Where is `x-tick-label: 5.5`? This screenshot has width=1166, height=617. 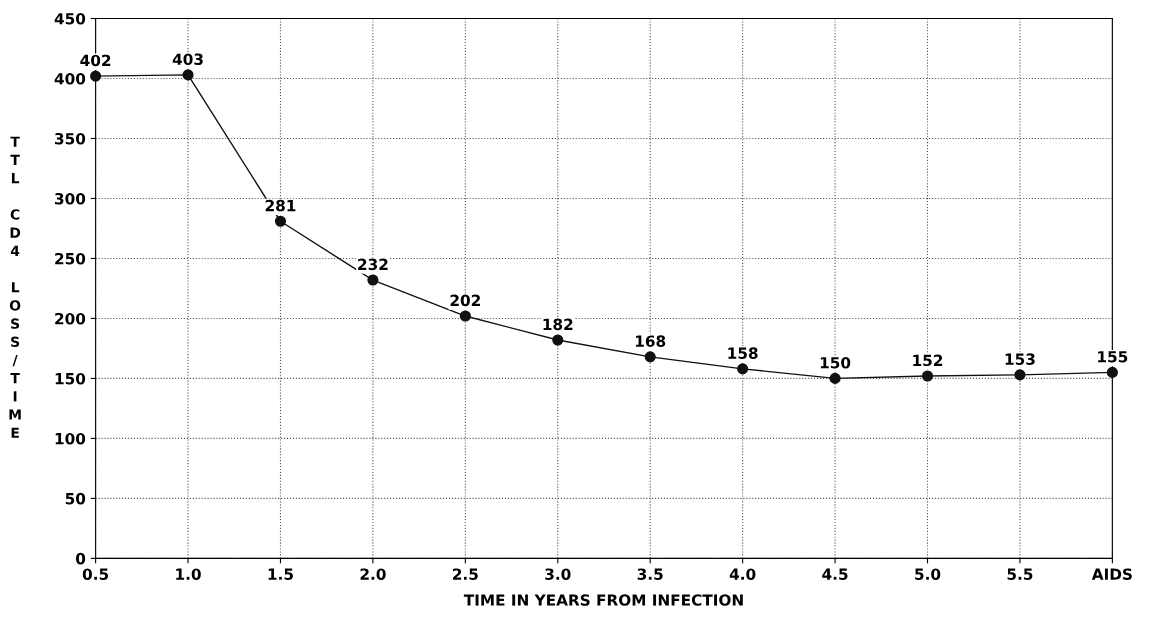
x-tick-label: 5.5 is located at coordinates (1020, 574).